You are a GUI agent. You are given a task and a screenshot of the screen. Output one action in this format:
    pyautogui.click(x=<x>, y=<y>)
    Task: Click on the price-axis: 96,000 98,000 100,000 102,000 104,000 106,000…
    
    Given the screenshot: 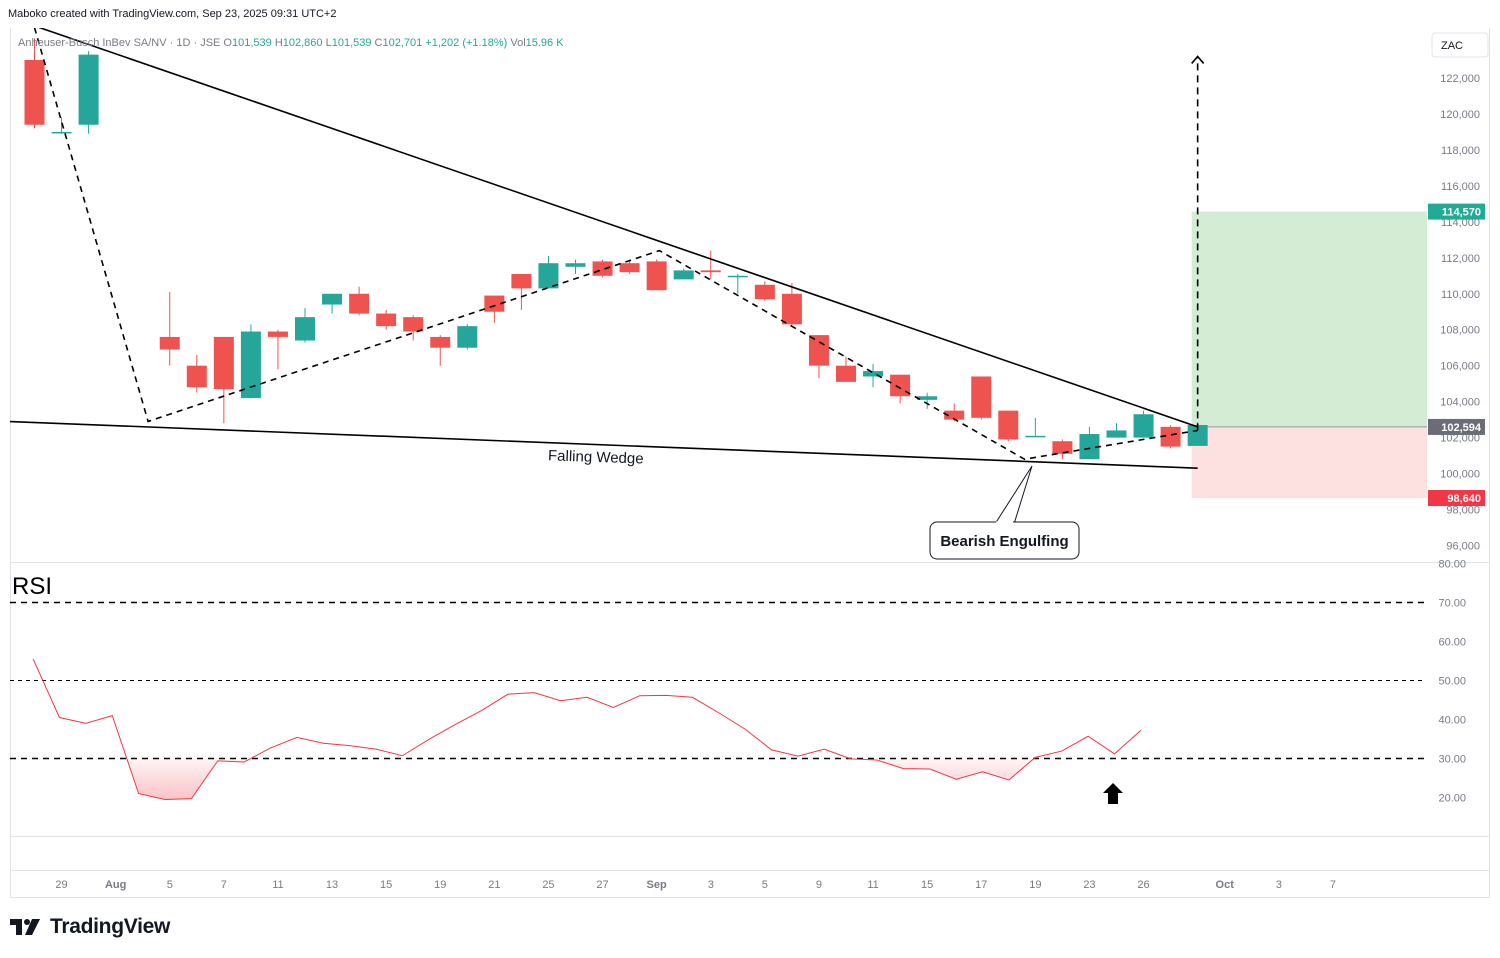 What is the action you would take?
    pyautogui.click(x=1460, y=313)
    